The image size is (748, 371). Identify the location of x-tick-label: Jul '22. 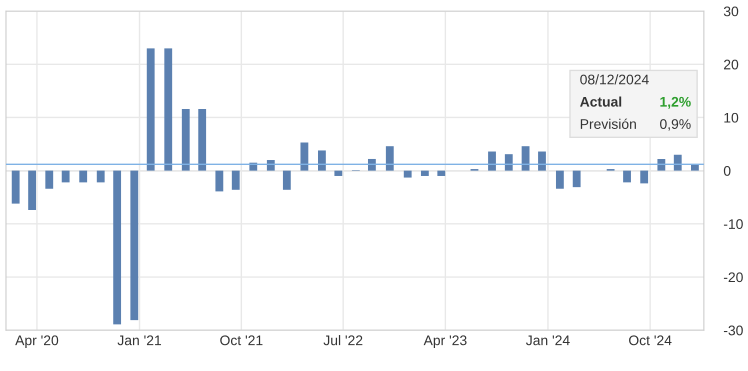
(343, 340).